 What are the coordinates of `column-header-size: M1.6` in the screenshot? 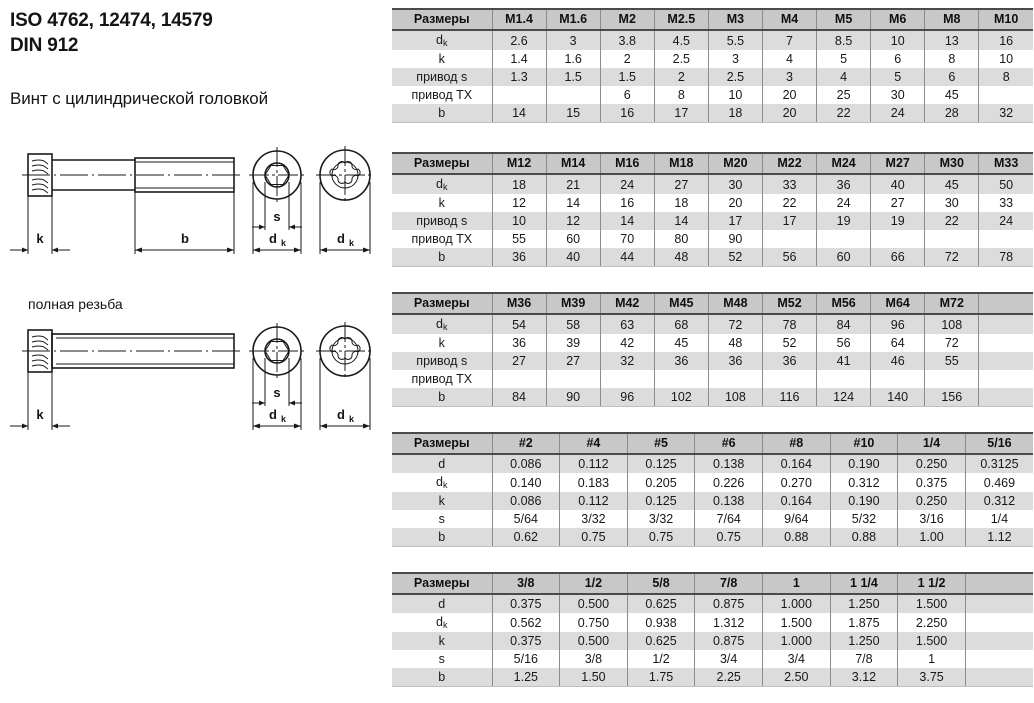 It's located at (573, 19).